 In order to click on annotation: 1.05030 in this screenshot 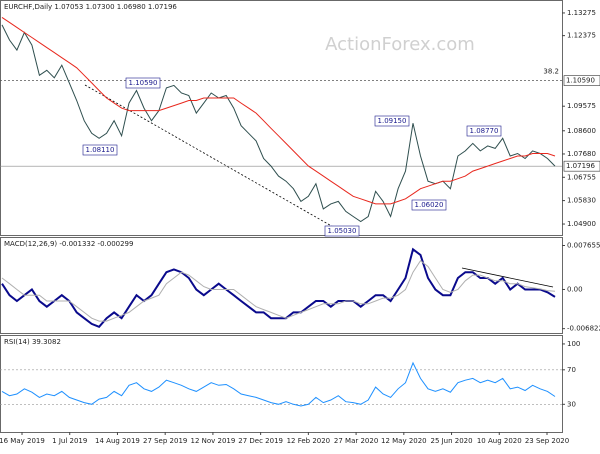, I will do `click(342, 231)`.